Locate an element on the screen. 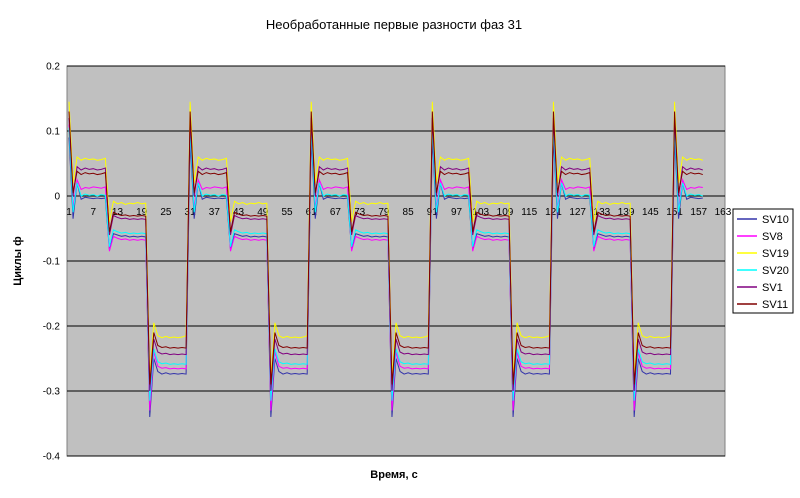 The image size is (800, 498). legend-label: SV19 is located at coordinates (775, 254).